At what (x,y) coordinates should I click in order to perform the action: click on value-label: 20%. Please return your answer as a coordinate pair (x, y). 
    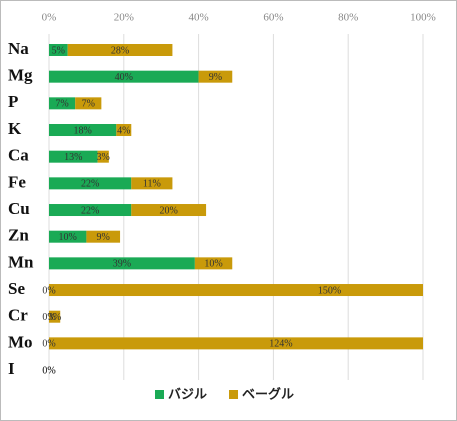
    Looking at the image, I should click on (169, 210).